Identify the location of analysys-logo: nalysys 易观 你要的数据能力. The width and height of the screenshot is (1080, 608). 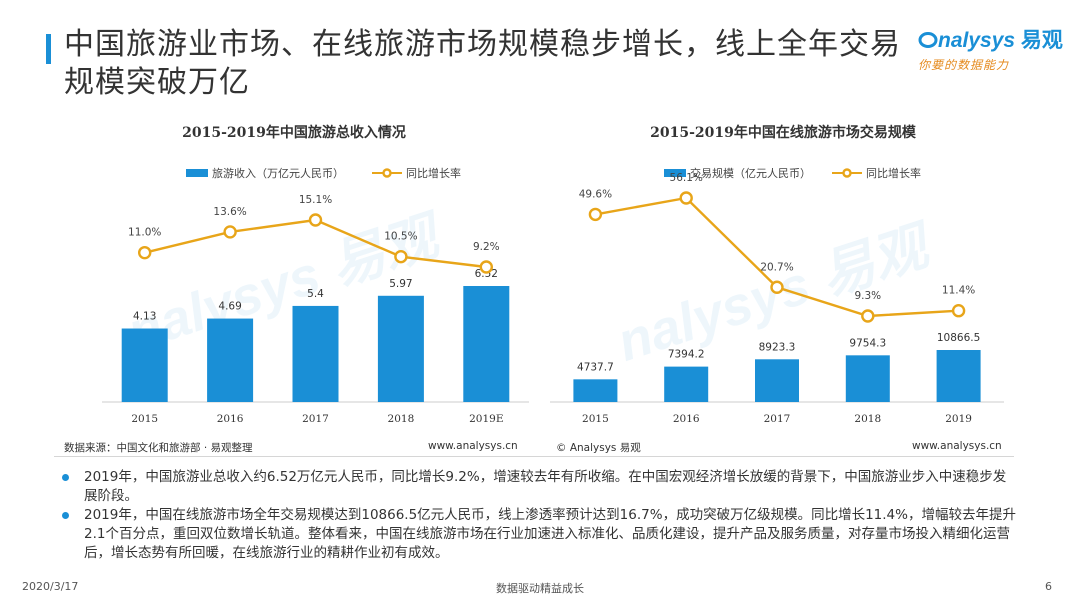
(990, 48).